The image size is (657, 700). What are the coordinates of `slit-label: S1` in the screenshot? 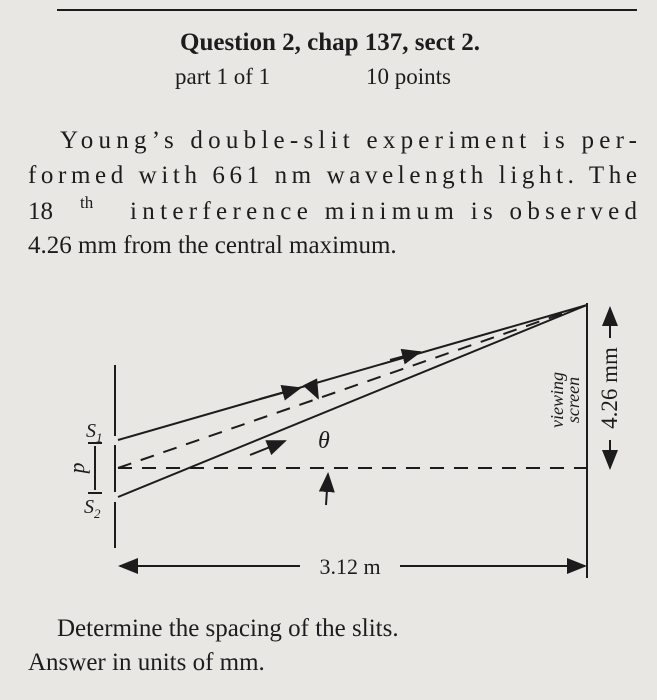 It's located at (94, 432).